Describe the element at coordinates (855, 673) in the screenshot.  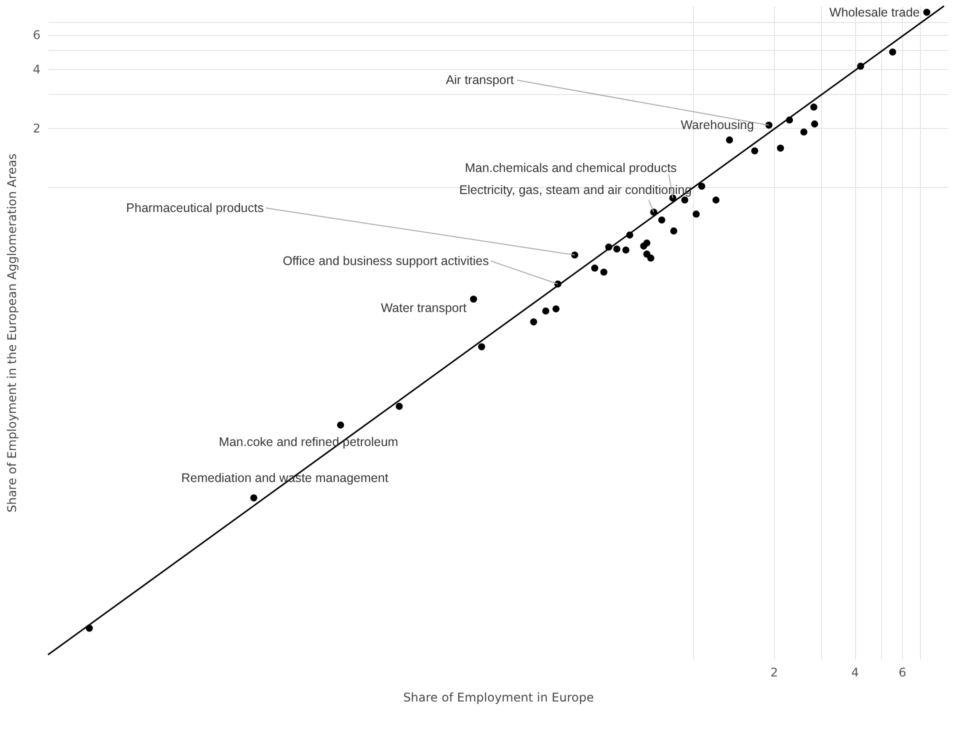
I see `x-tick-label: 4` at that location.